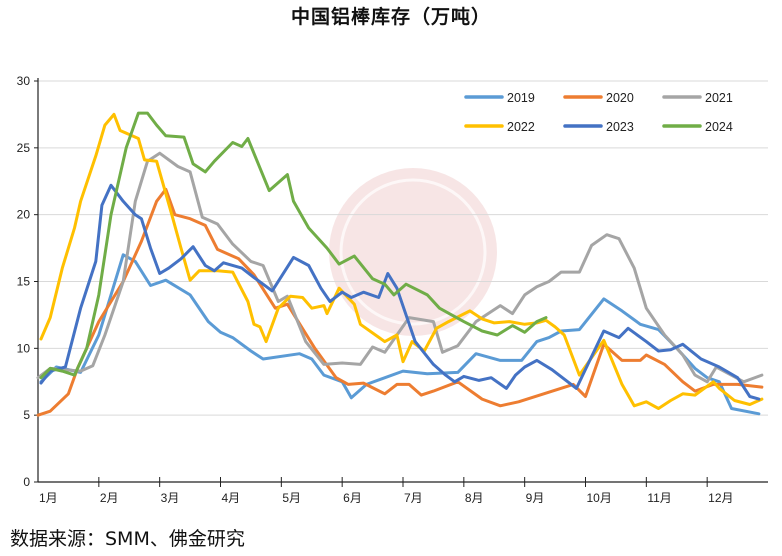 The width and height of the screenshot is (782, 556). What do you see at coordinates (127, 539) in the screenshot?
I see `source-note: 数据来源：SMM、佛金研究` at bounding box center [127, 539].